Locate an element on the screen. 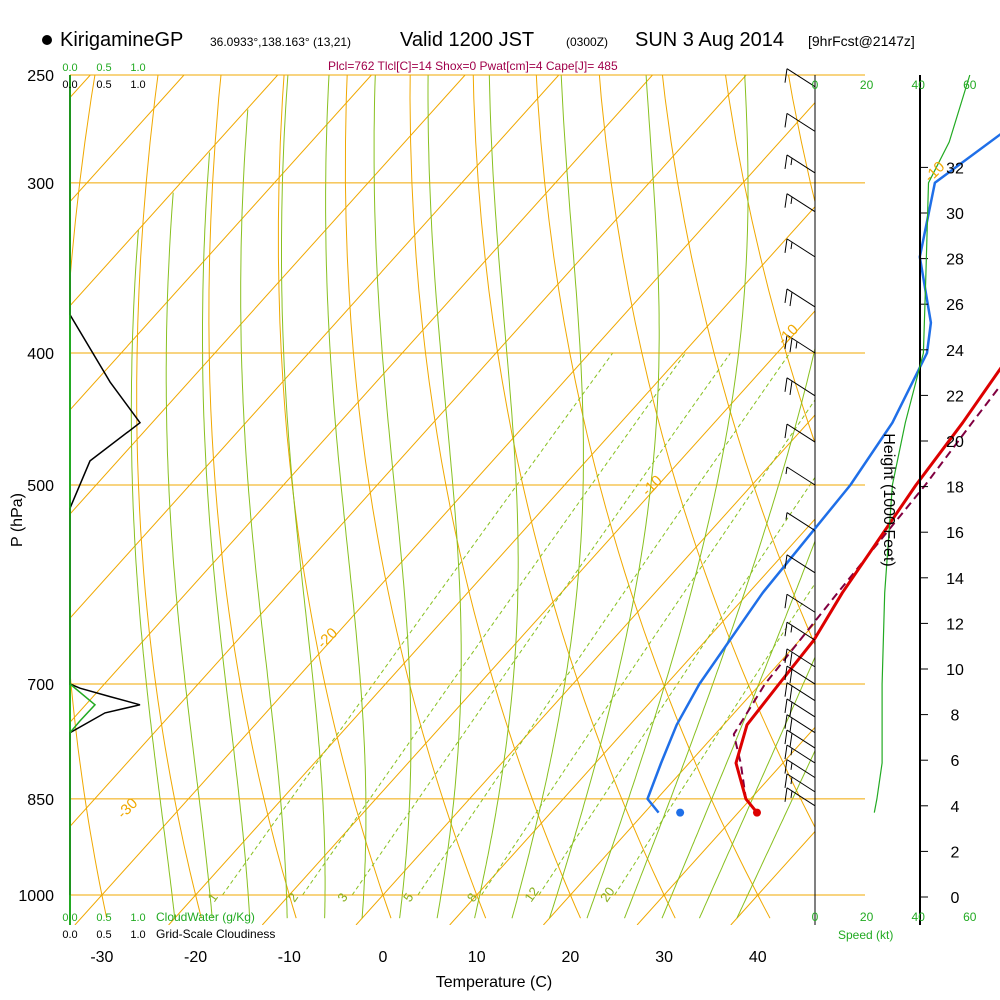 This screenshot has width=1000, height=1000. height-tick-label: 12 is located at coordinates (955, 624).